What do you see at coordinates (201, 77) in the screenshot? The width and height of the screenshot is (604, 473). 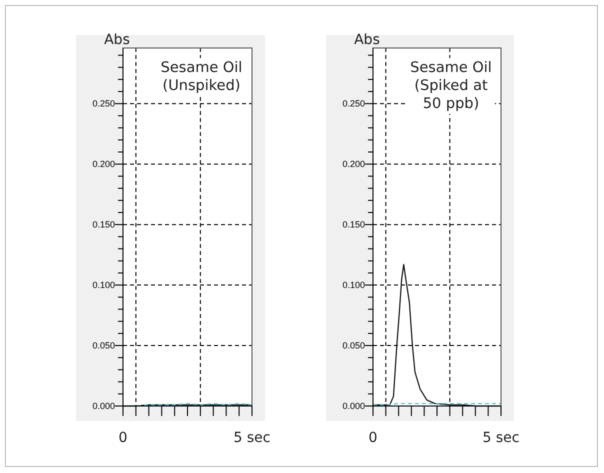 I see `annotation: Sesame Oil (Unspiked)` at bounding box center [201, 77].